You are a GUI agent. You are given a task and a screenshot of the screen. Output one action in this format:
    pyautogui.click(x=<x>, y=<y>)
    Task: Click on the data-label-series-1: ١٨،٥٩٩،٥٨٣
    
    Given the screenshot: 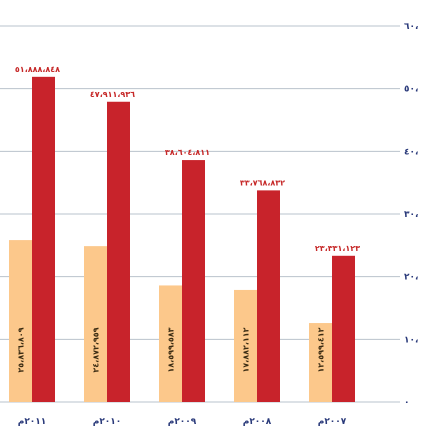 What is the action you would take?
    pyautogui.click(x=171, y=349)
    